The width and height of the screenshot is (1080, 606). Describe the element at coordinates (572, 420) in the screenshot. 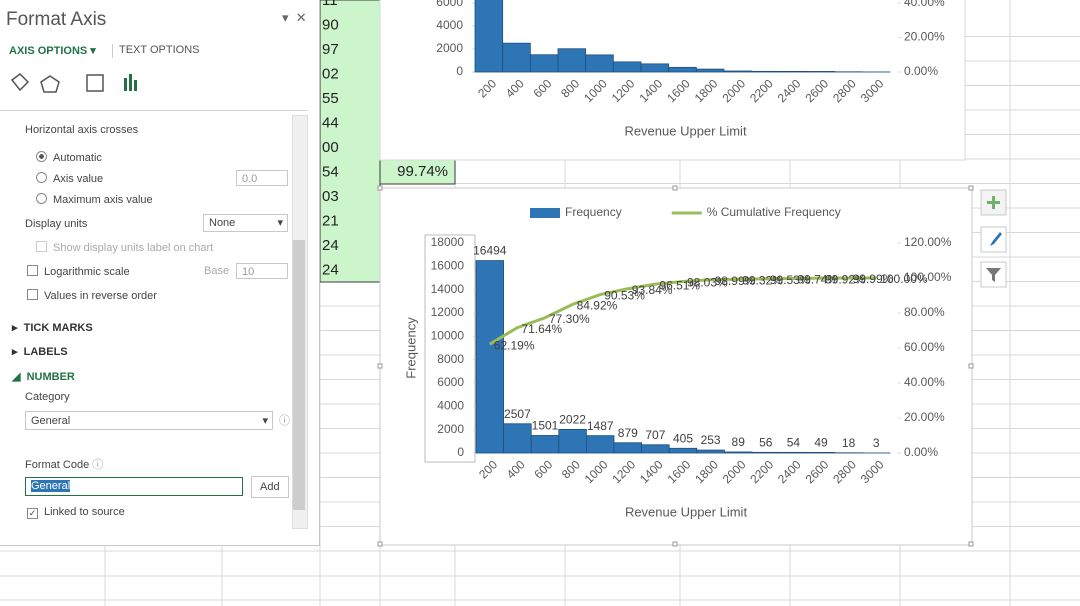

I see `data-label: 2022` at that location.